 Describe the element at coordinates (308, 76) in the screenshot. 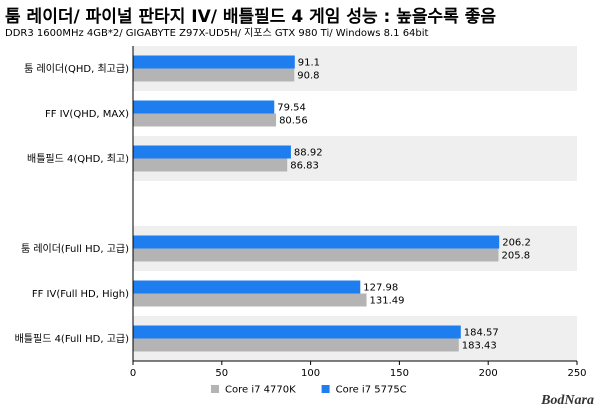

I see `data-label: 90.8` at that location.